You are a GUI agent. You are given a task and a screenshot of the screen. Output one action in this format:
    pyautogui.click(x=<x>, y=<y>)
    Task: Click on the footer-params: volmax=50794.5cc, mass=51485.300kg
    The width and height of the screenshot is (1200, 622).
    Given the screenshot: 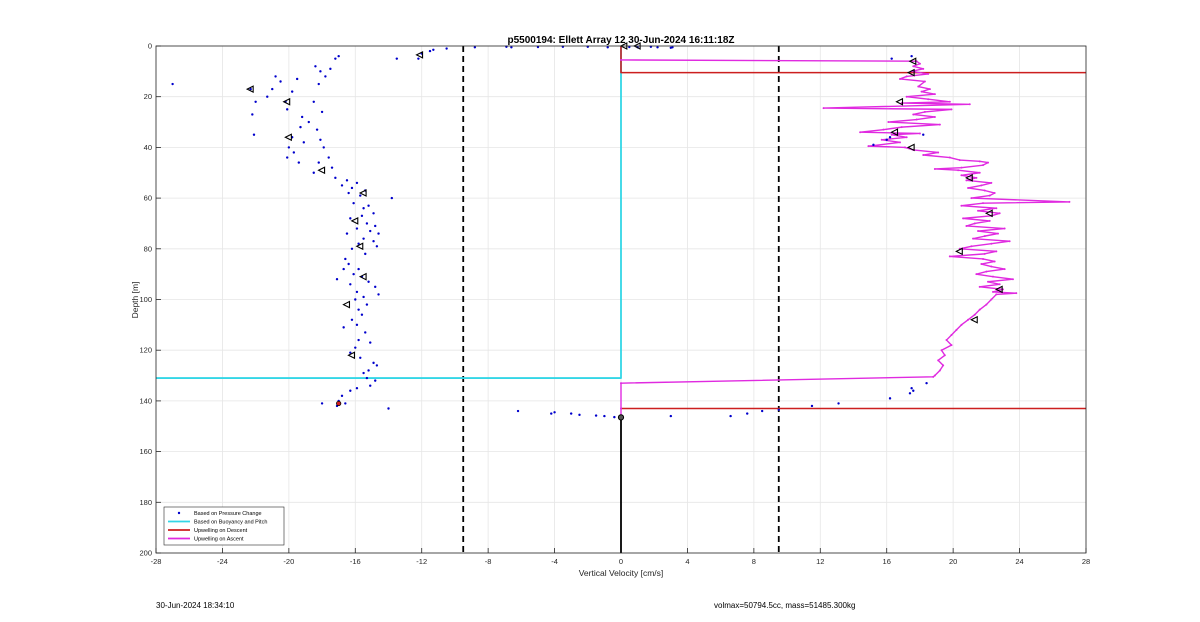 What is the action you would take?
    pyautogui.click(x=785, y=605)
    